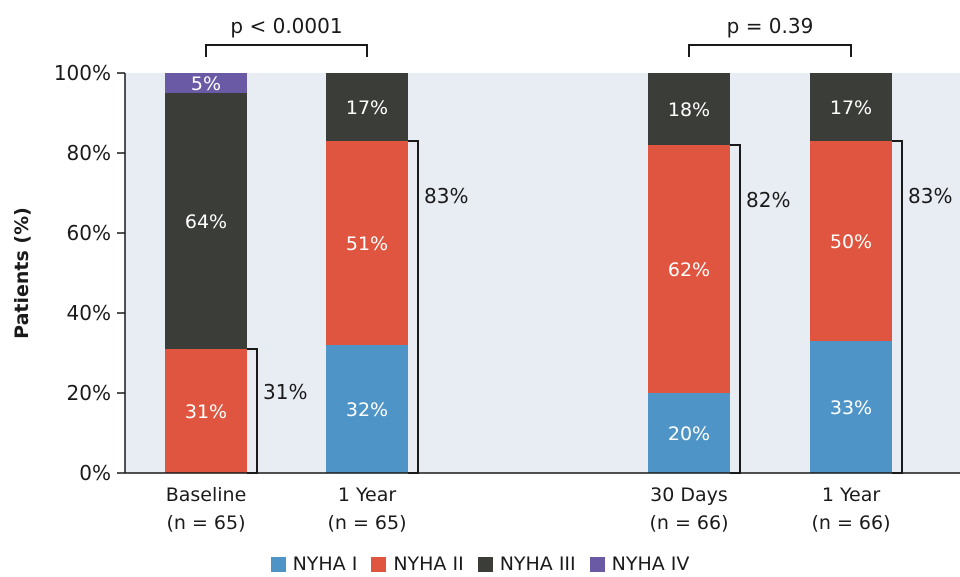  Describe the element at coordinates (650, 564) in the screenshot. I see `legend-label: NYHA IV` at that location.